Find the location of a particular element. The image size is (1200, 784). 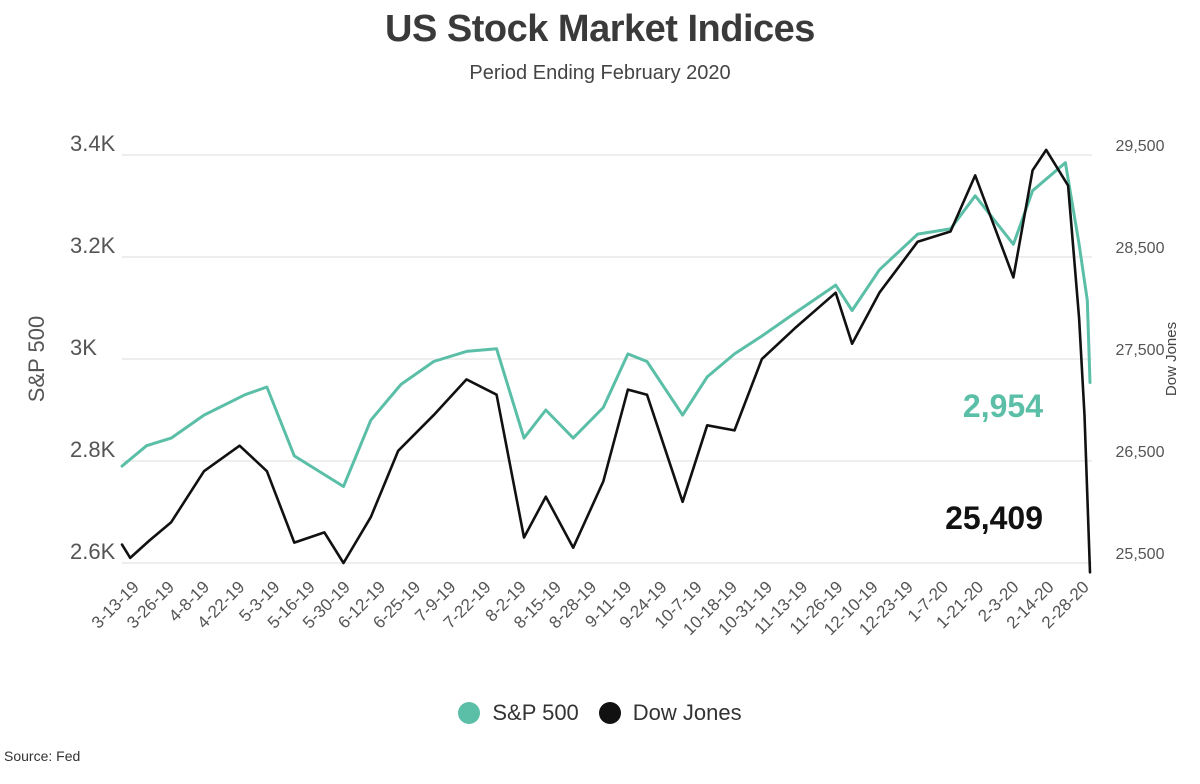

y-left-tick-label: 3.4K is located at coordinates (93, 143).